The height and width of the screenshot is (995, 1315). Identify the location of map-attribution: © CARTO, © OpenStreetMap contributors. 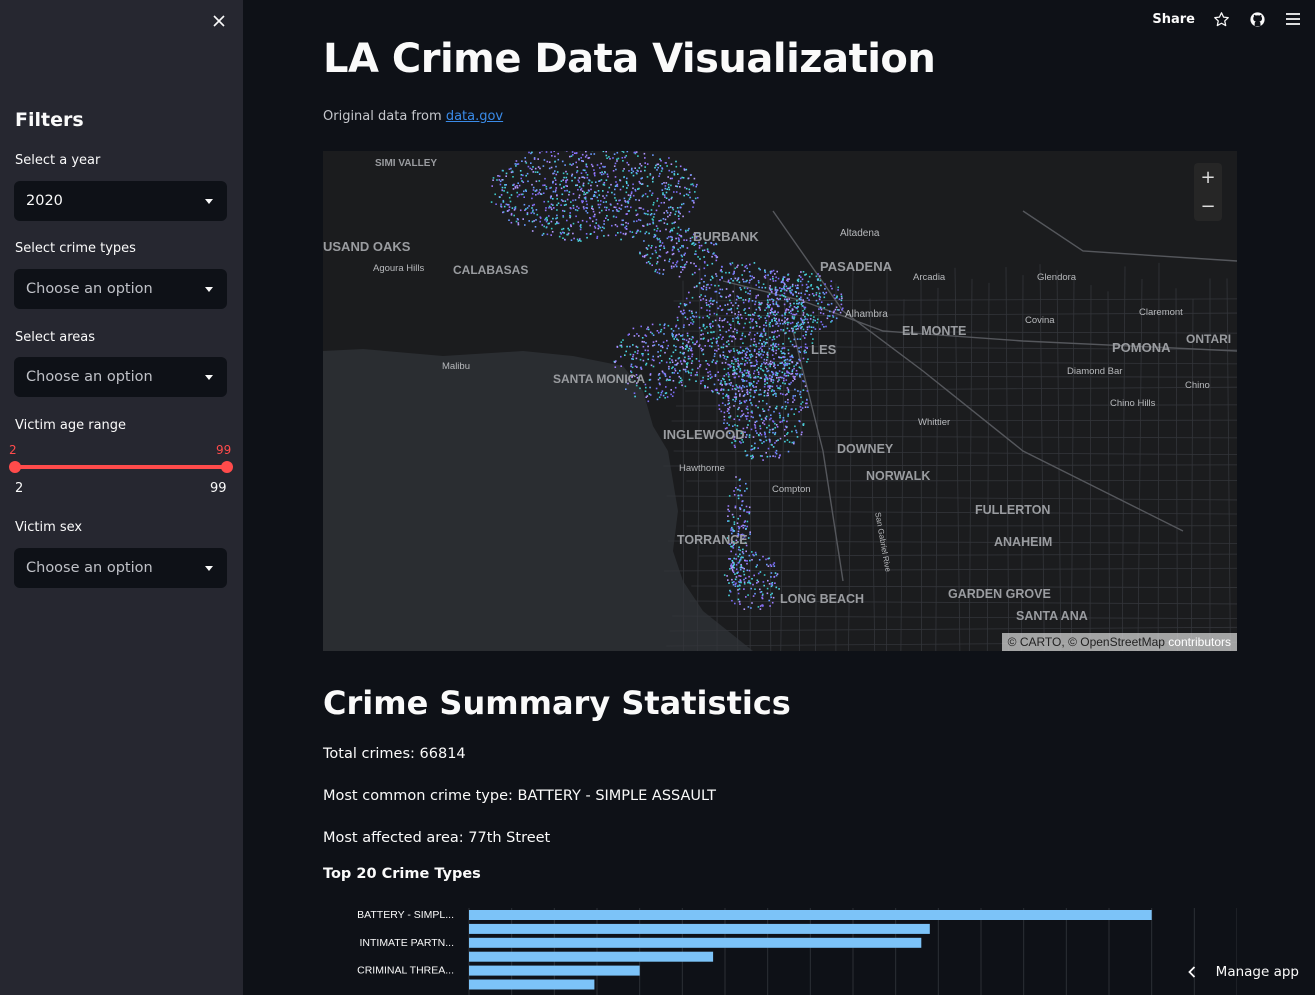
(1119, 642).